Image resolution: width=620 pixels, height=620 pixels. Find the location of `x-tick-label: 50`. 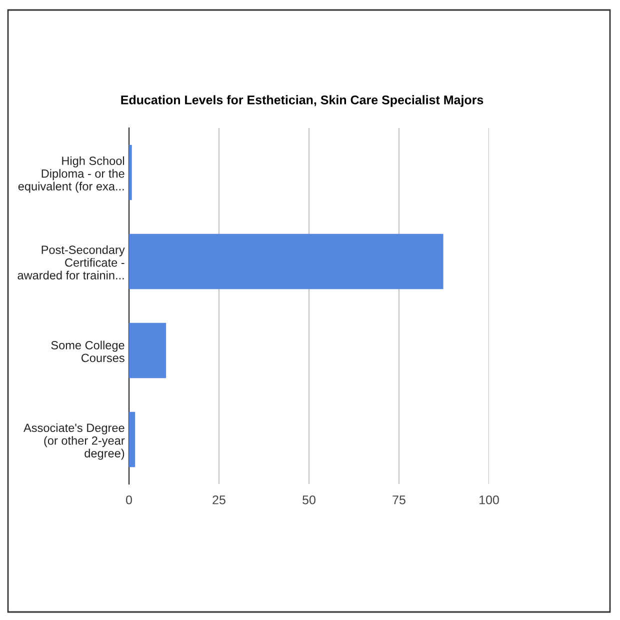

x-tick-label: 50 is located at coordinates (309, 499).